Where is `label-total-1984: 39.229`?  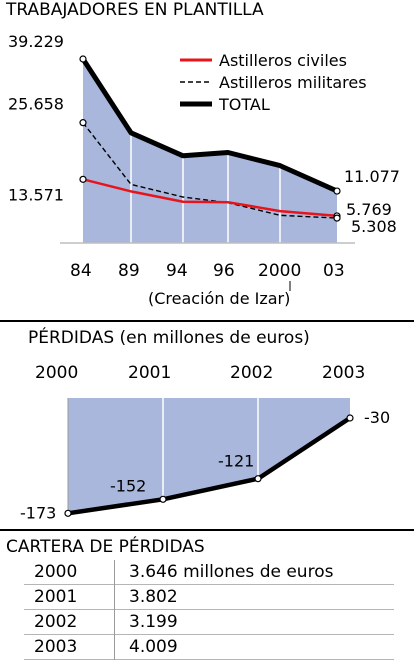
label-total-1984: 39.229 is located at coordinates (36, 41).